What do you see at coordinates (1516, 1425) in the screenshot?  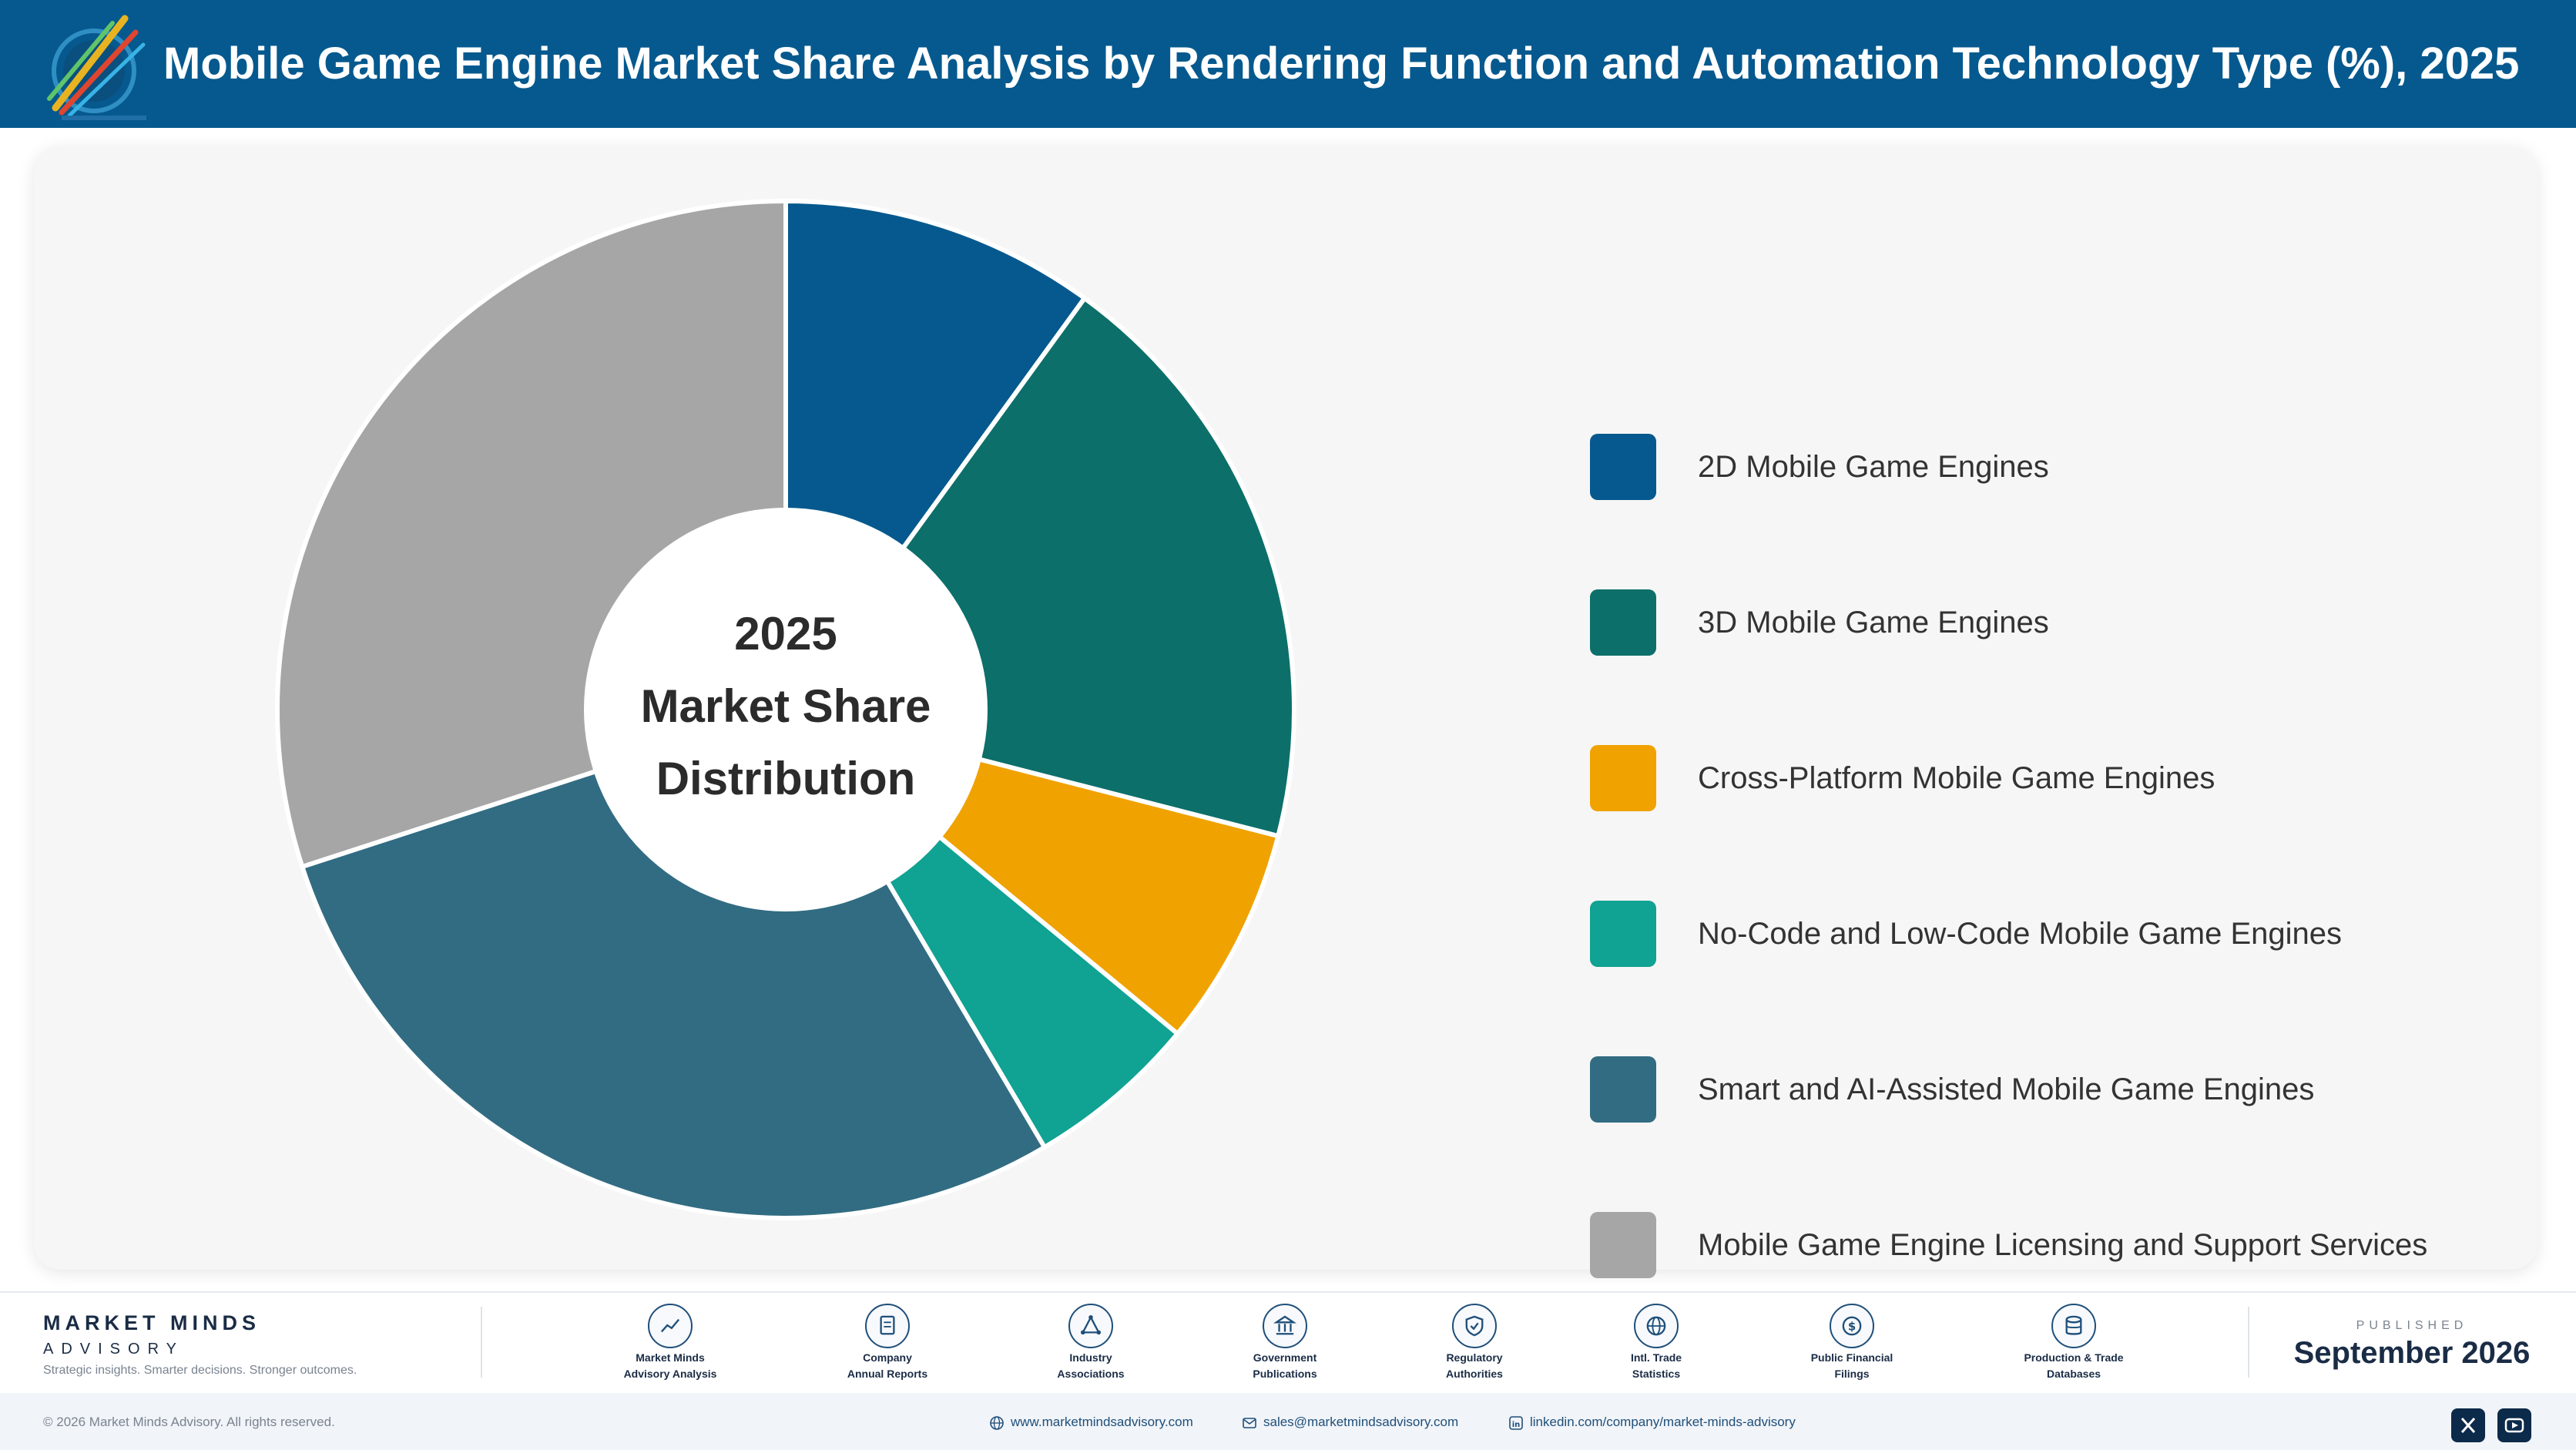 I see `svg-text: in` at bounding box center [1516, 1425].